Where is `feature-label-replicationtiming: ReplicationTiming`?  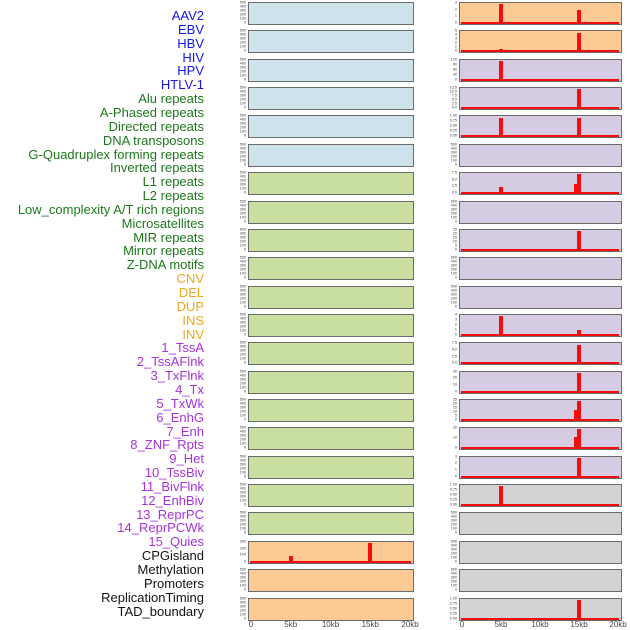
feature-label-replicationtiming: ReplicationTiming is located at coordinates (152, 597).